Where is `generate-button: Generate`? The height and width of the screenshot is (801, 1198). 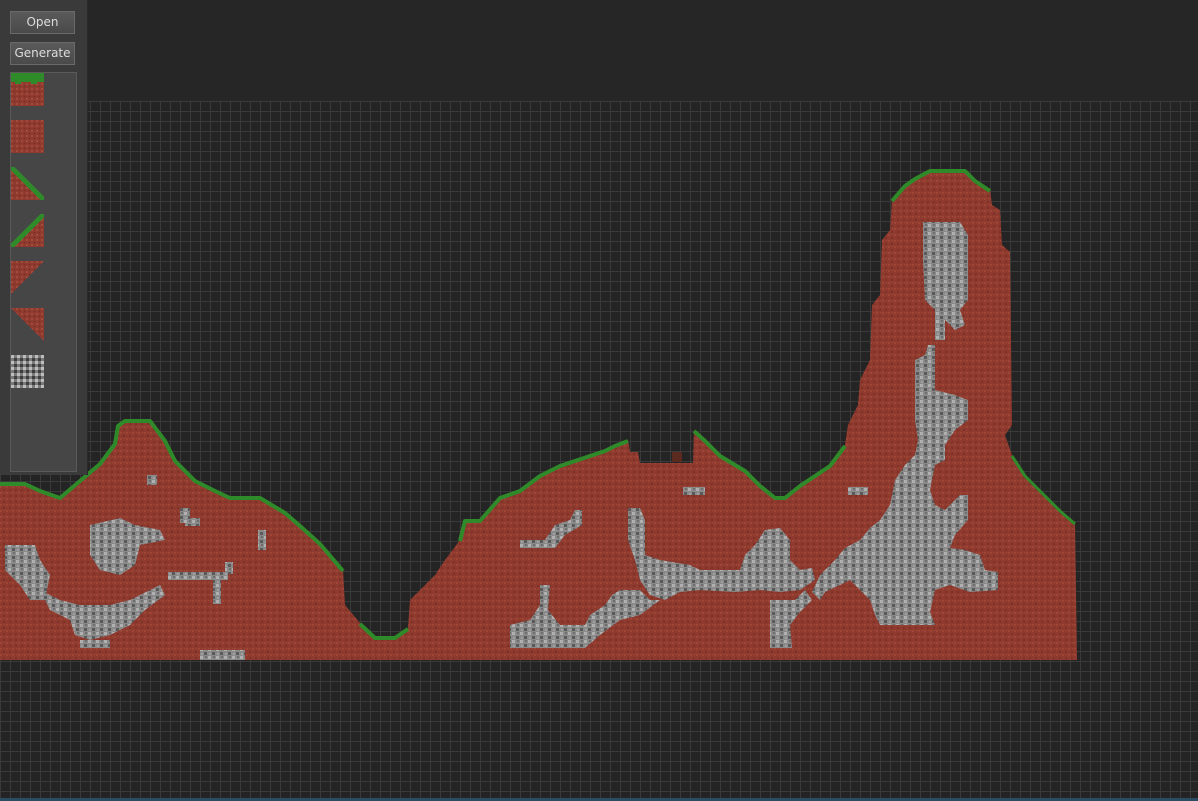 generate-button: Generate is located at coordinates (42, 53).